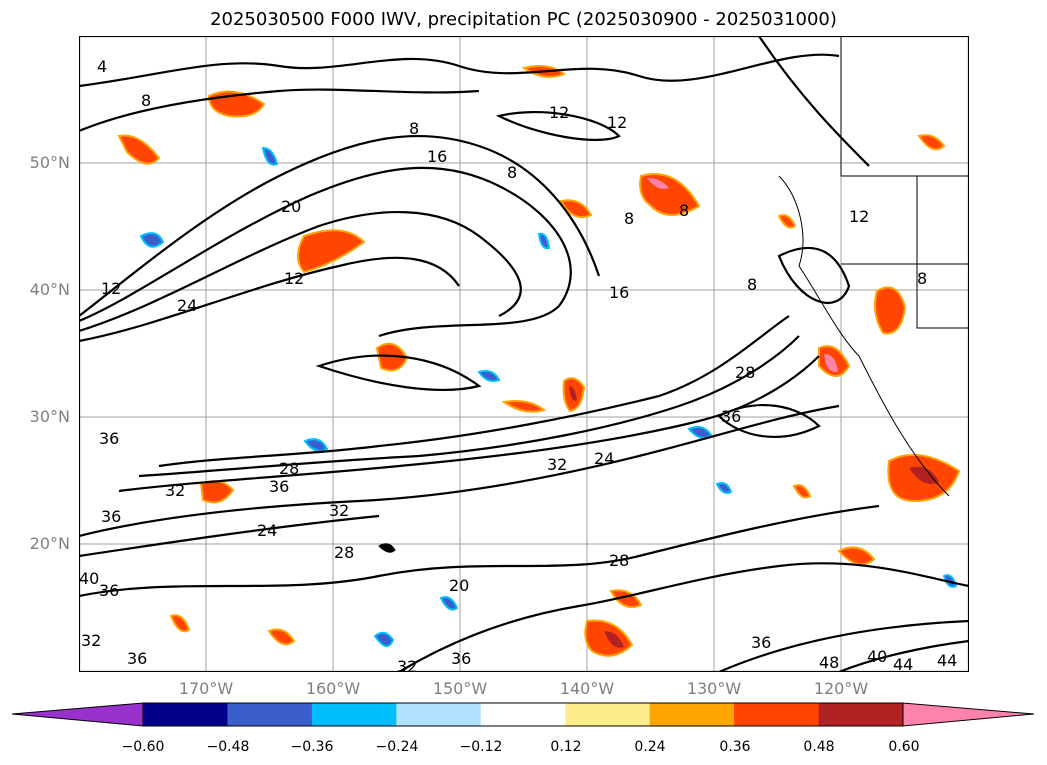 Image resolution: width=1047 pixels, height=765 pixels. I want to click on lat-label-50n: 50°N, so click(49, 162).